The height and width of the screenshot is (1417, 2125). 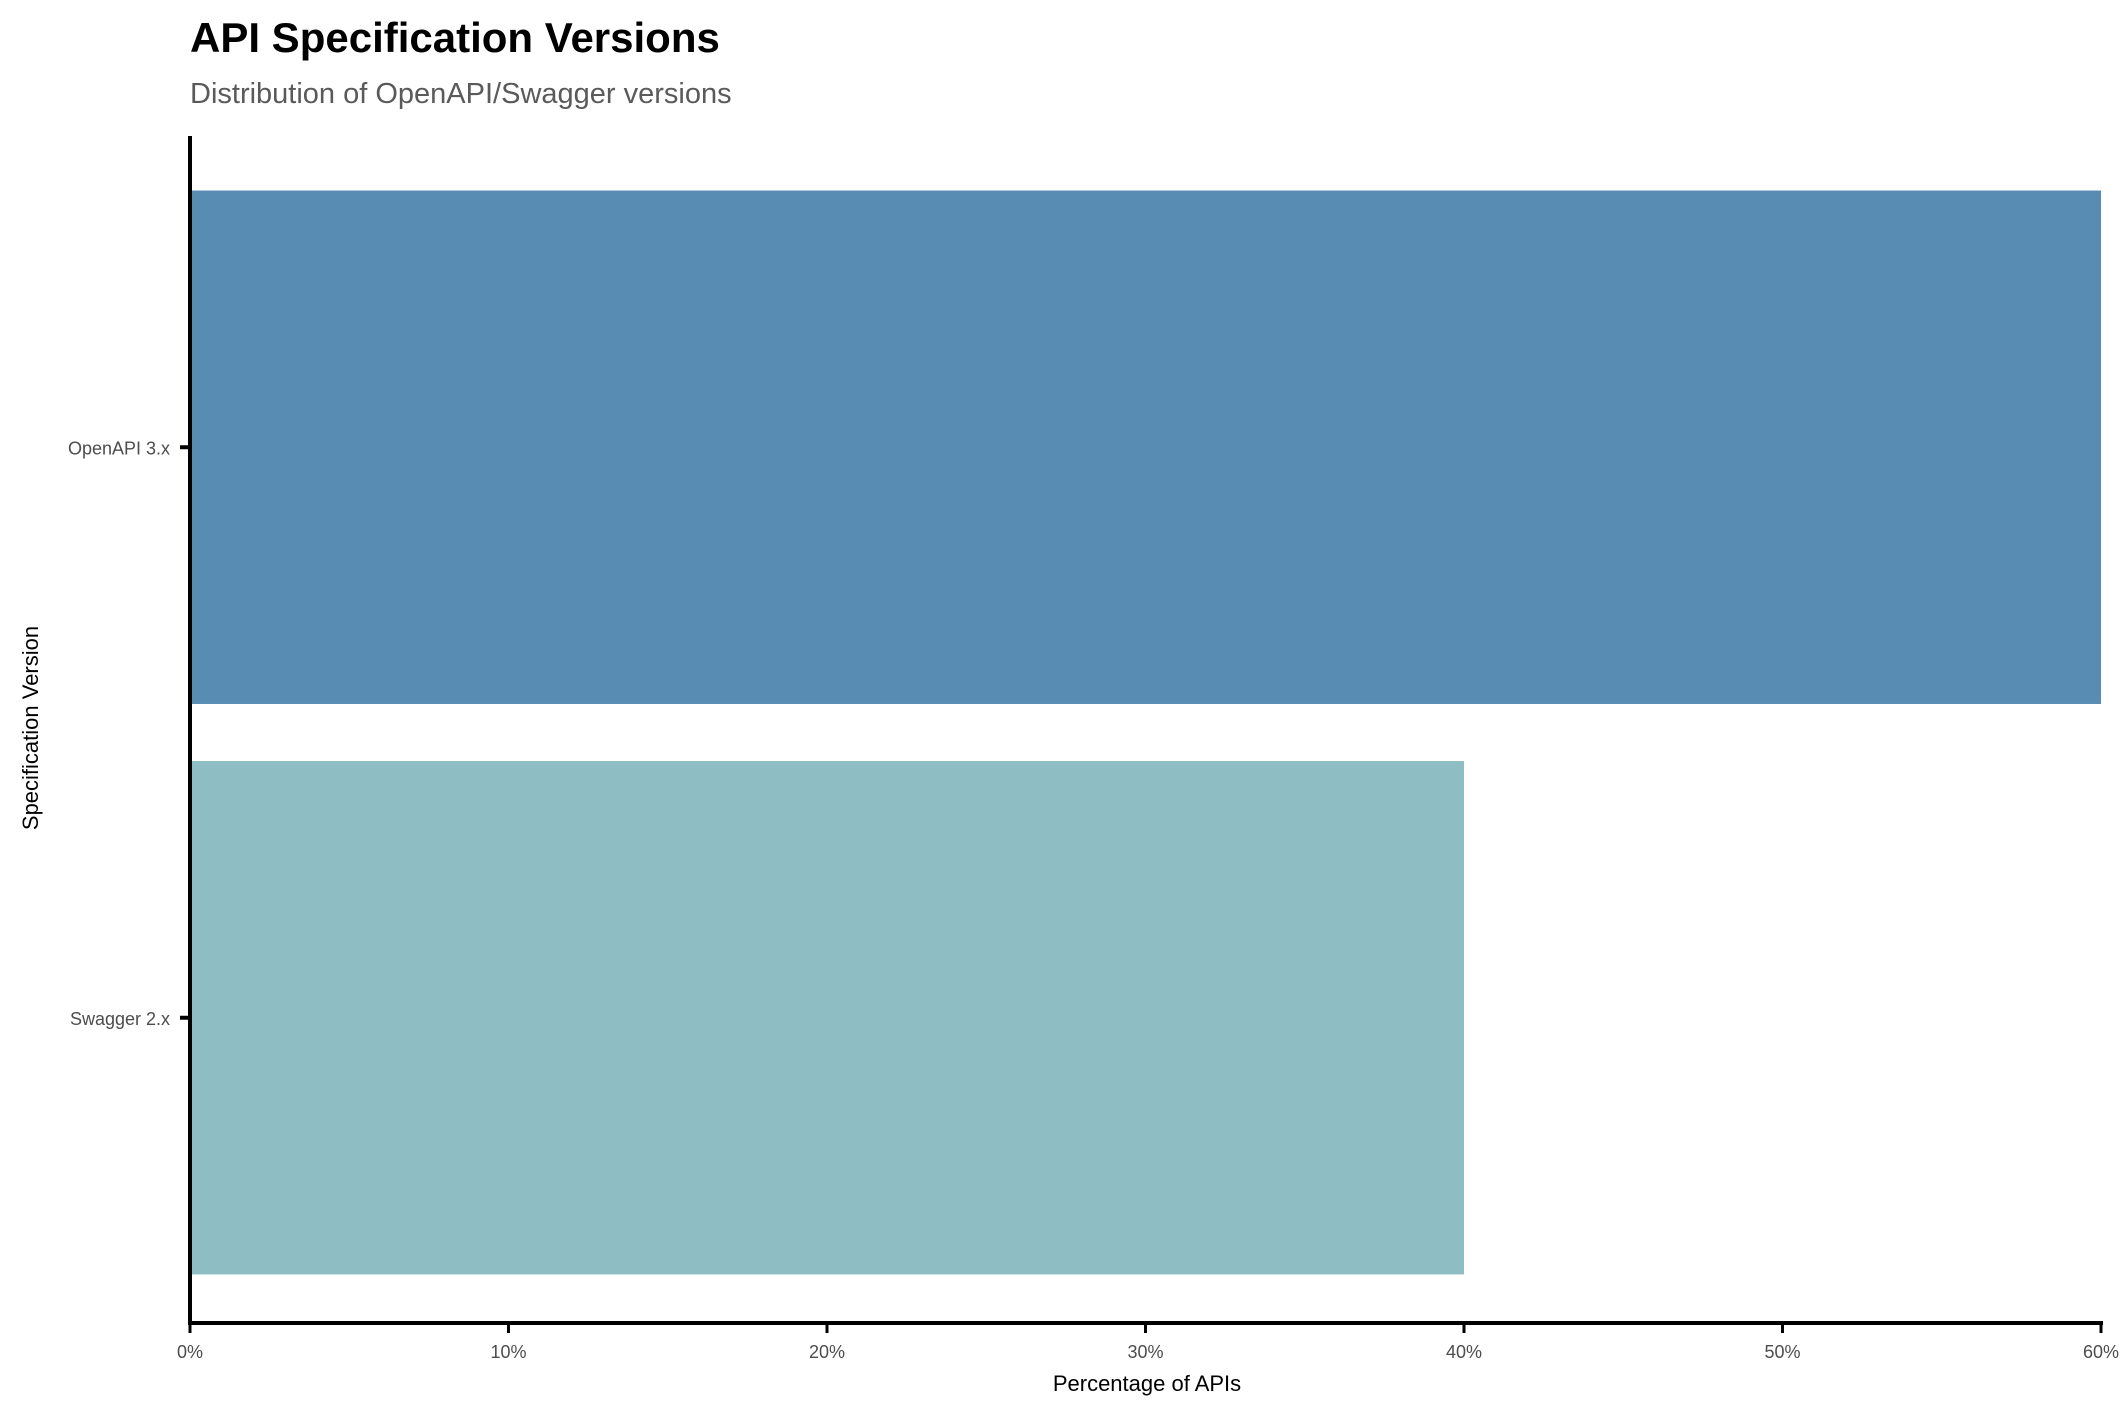 I want to click on x-axis: 0% 10% 20% 30% 40% 50% 60%, so click(x=1148, y=1341).